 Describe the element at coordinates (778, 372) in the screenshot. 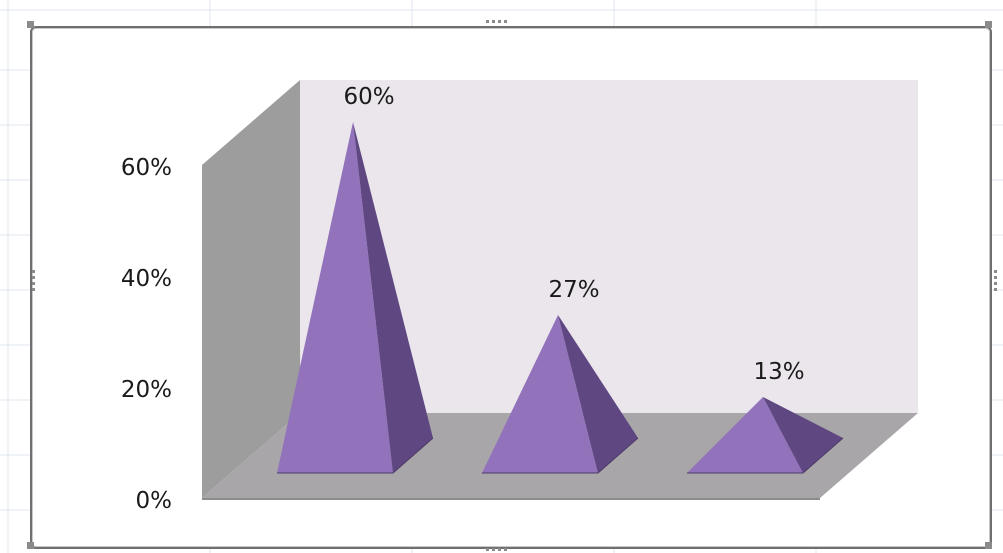

I see `data-label: 13%` at that location.